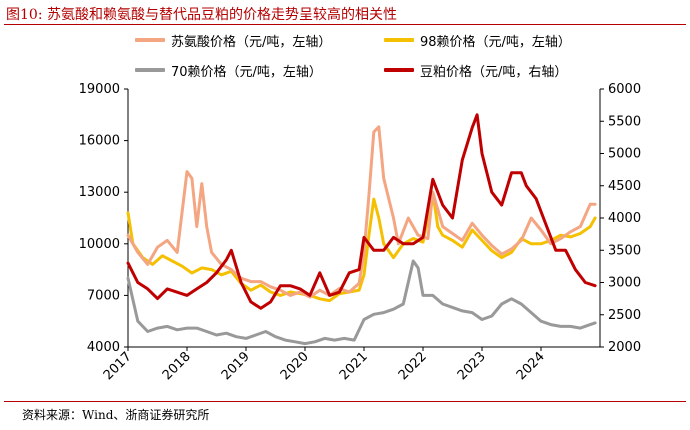 The width and height of the screenshot is (690, 430). What do you see at coordinates (345, 24) in the screenshot?
I see `title-divider` at bounding box center [345, 24].